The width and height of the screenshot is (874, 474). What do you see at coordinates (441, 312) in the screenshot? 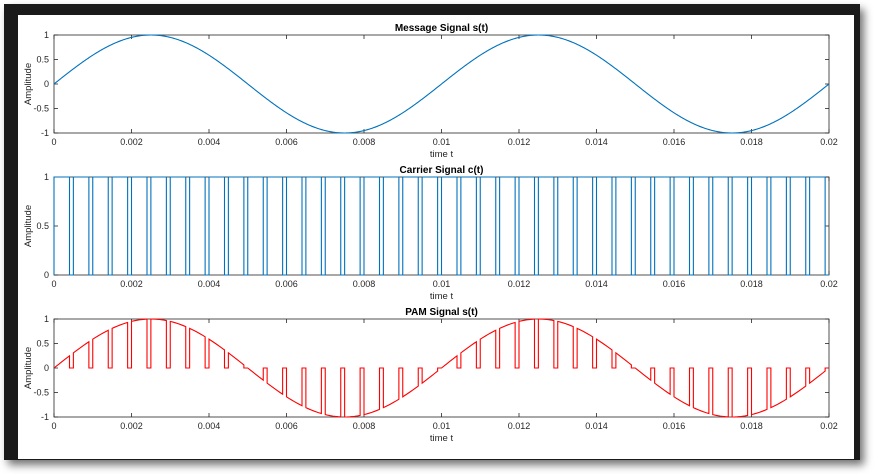
I see `plot-title: PAM Signal s(t)` at bounding box center [441, 312].